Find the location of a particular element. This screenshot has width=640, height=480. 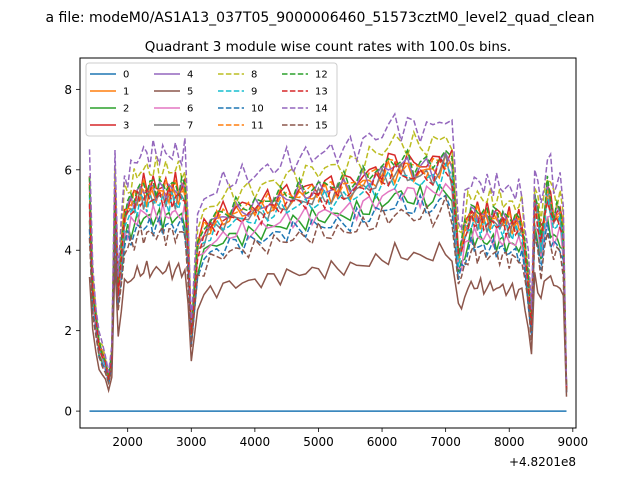

legend-label: 13 is located at coordinates (321, 92).